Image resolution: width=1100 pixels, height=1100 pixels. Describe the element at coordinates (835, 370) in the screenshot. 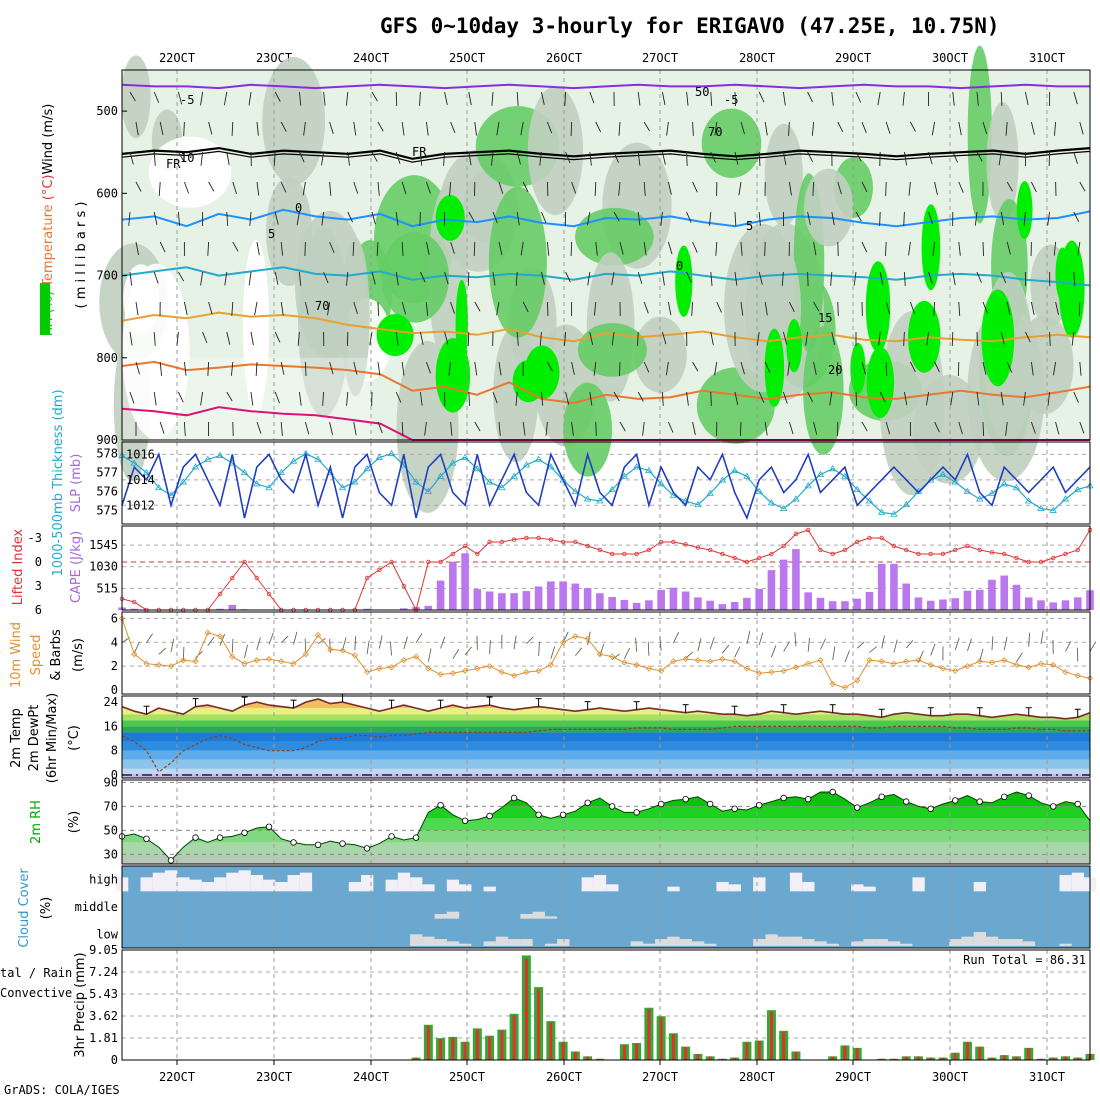

I see `contour-label: 20` at that location.